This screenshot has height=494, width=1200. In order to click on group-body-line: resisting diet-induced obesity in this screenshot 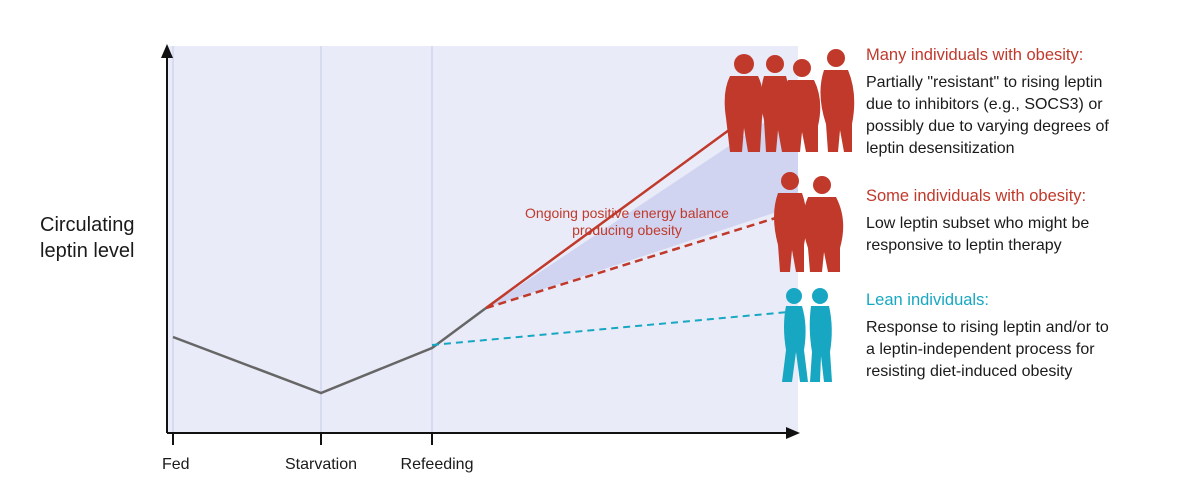, I will do `click(969, 371)`.